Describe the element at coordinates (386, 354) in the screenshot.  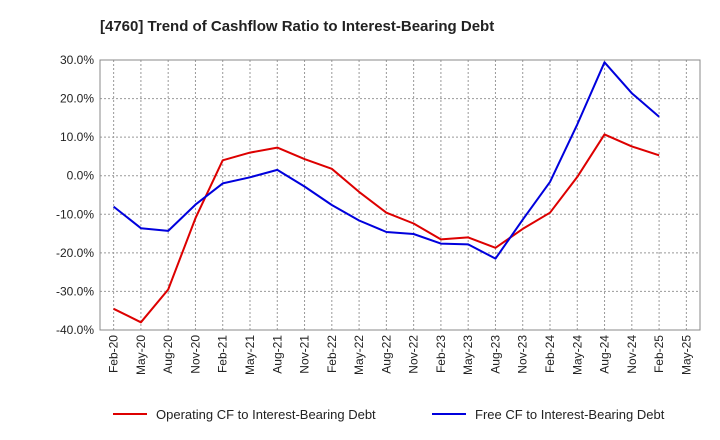
I see `x-tick-label: Aug-22` at that location.